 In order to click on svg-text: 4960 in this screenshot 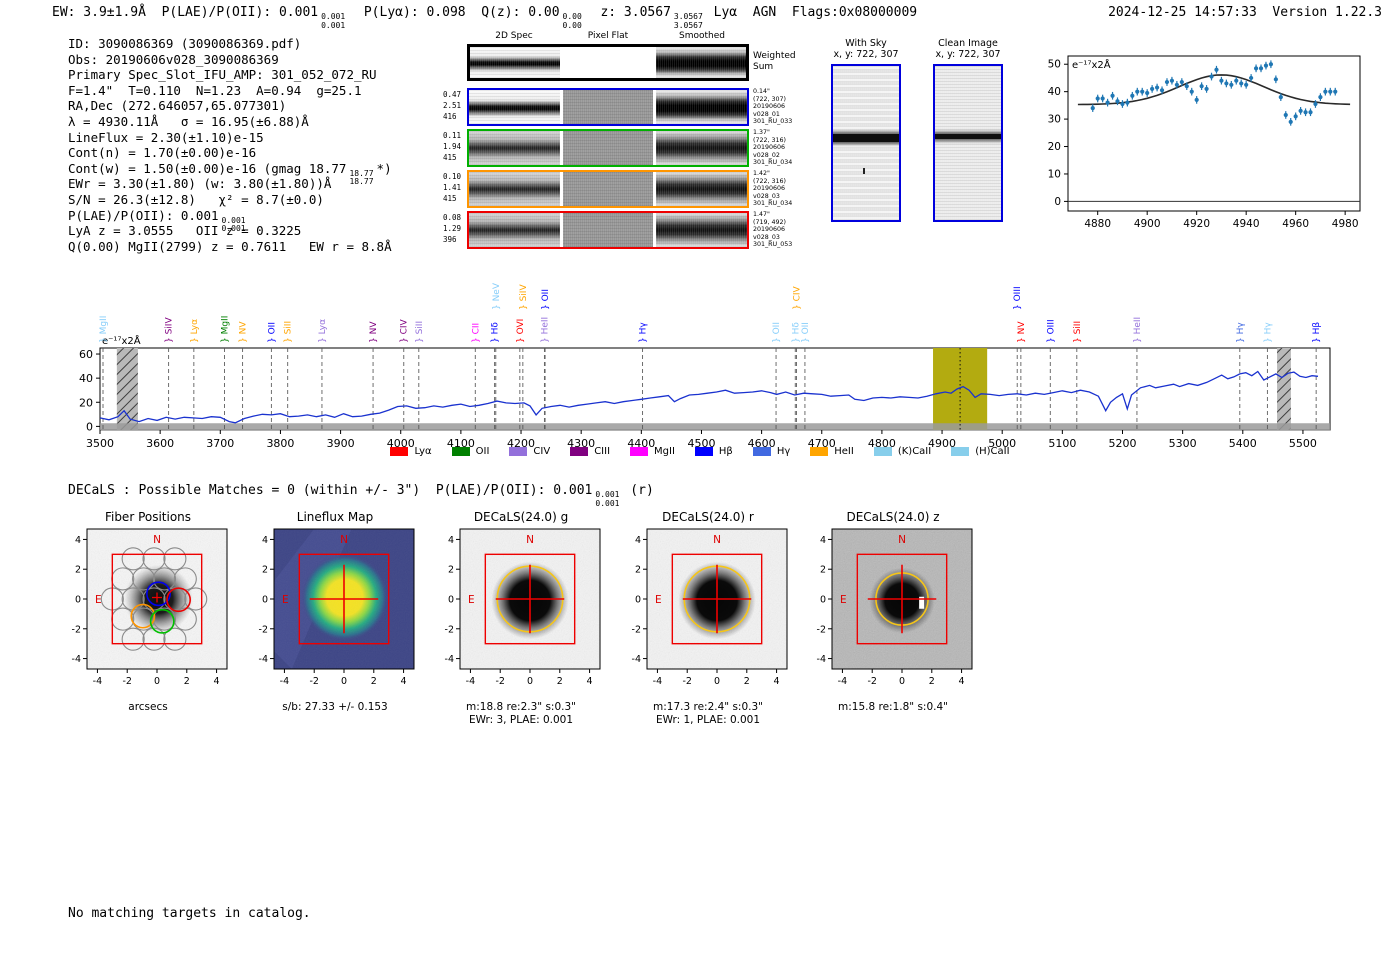, I will do `click(1295, 224)`.